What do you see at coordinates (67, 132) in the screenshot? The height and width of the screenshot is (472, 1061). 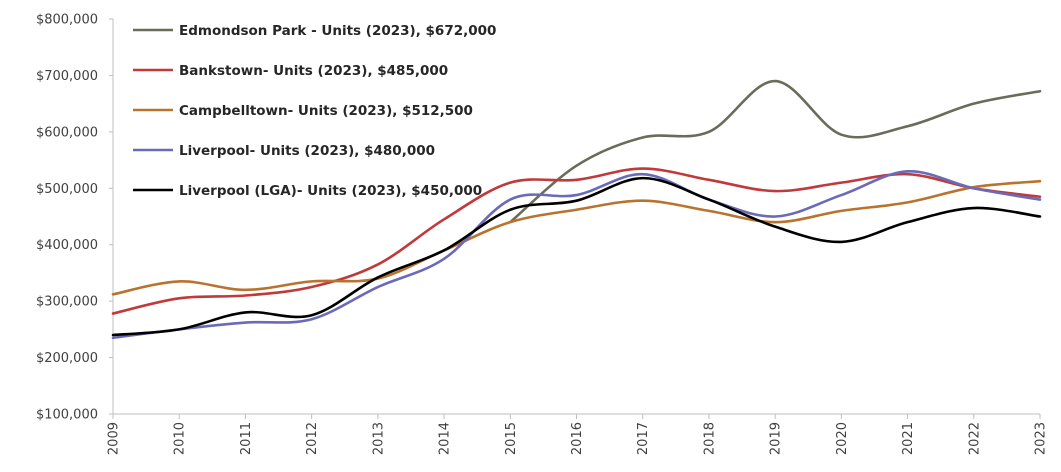 I see `y-tick-label: $600,000` at bounding box center [67, 132].